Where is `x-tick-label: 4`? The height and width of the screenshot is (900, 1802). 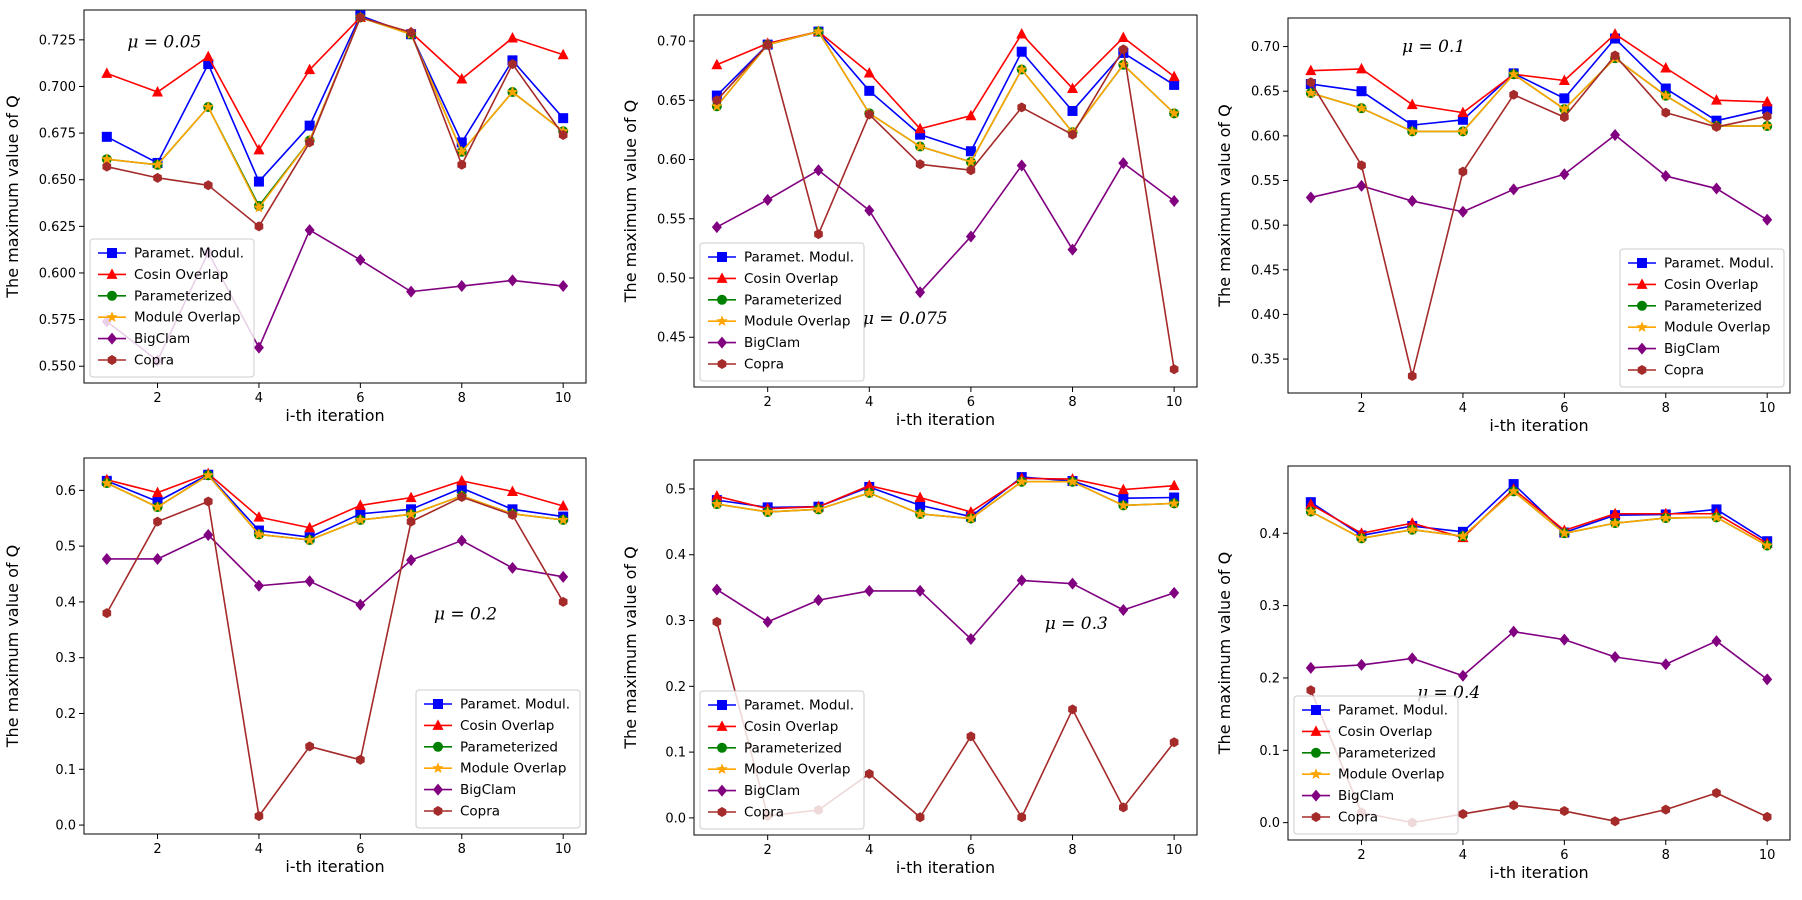
x-tick-label: 4 is located at coordinates (259, 398).